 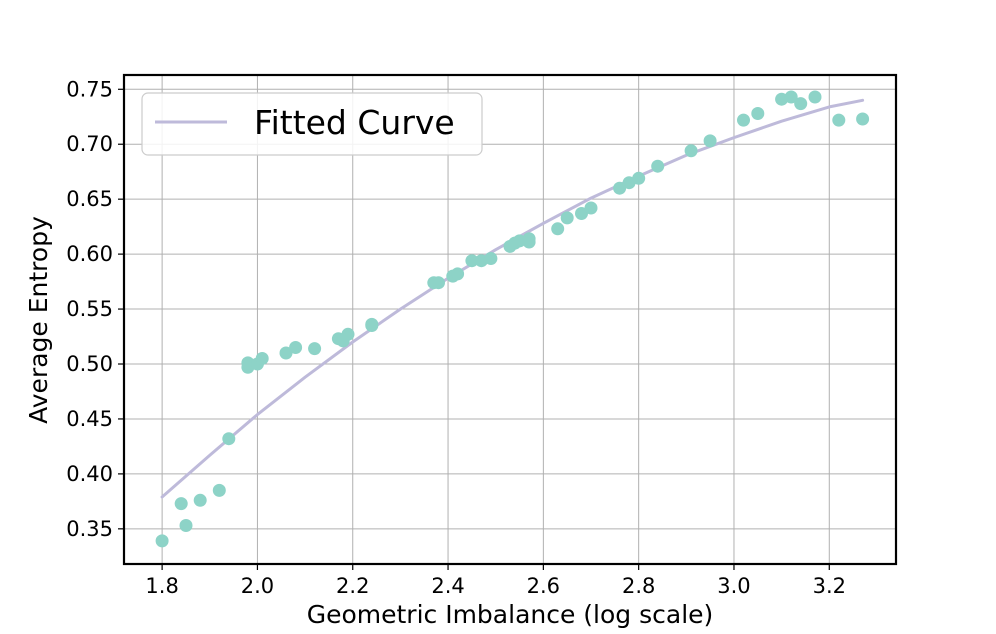 I want to click on legend-box, so click(x=312, y=124).